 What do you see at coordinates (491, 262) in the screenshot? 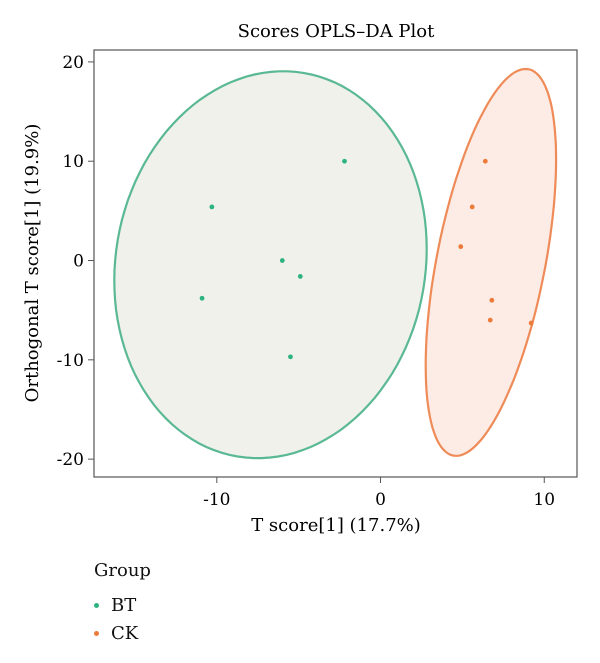
I see `ellipse-ck` at bounding box center [491, 262].